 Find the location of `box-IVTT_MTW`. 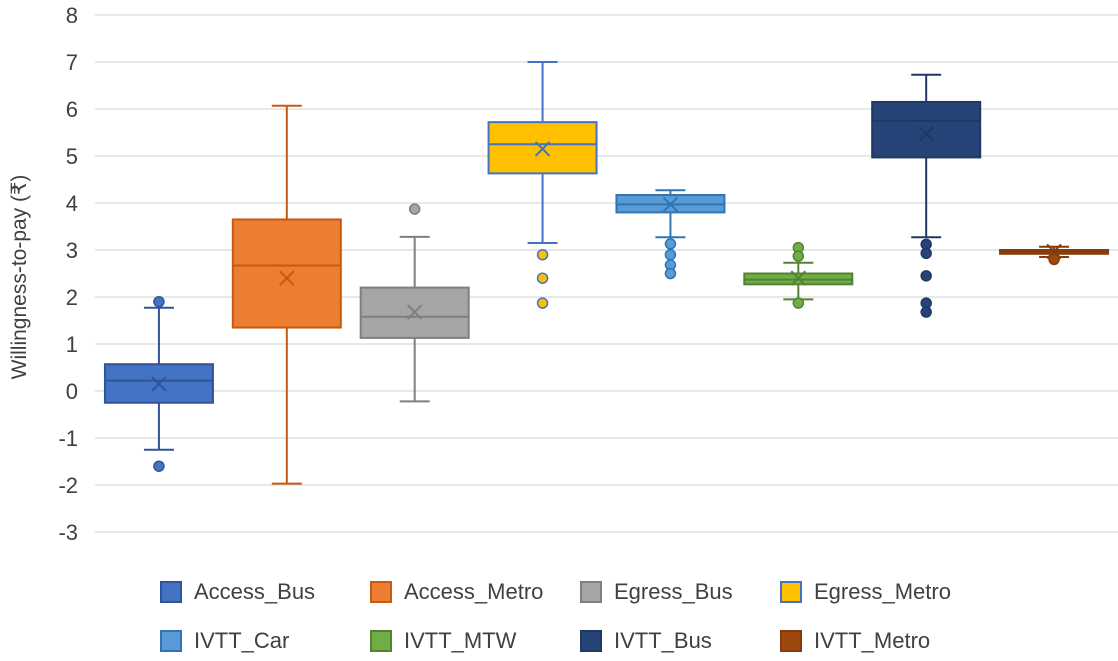

box-IVTT_MTW is located at coordinates (798, 275).